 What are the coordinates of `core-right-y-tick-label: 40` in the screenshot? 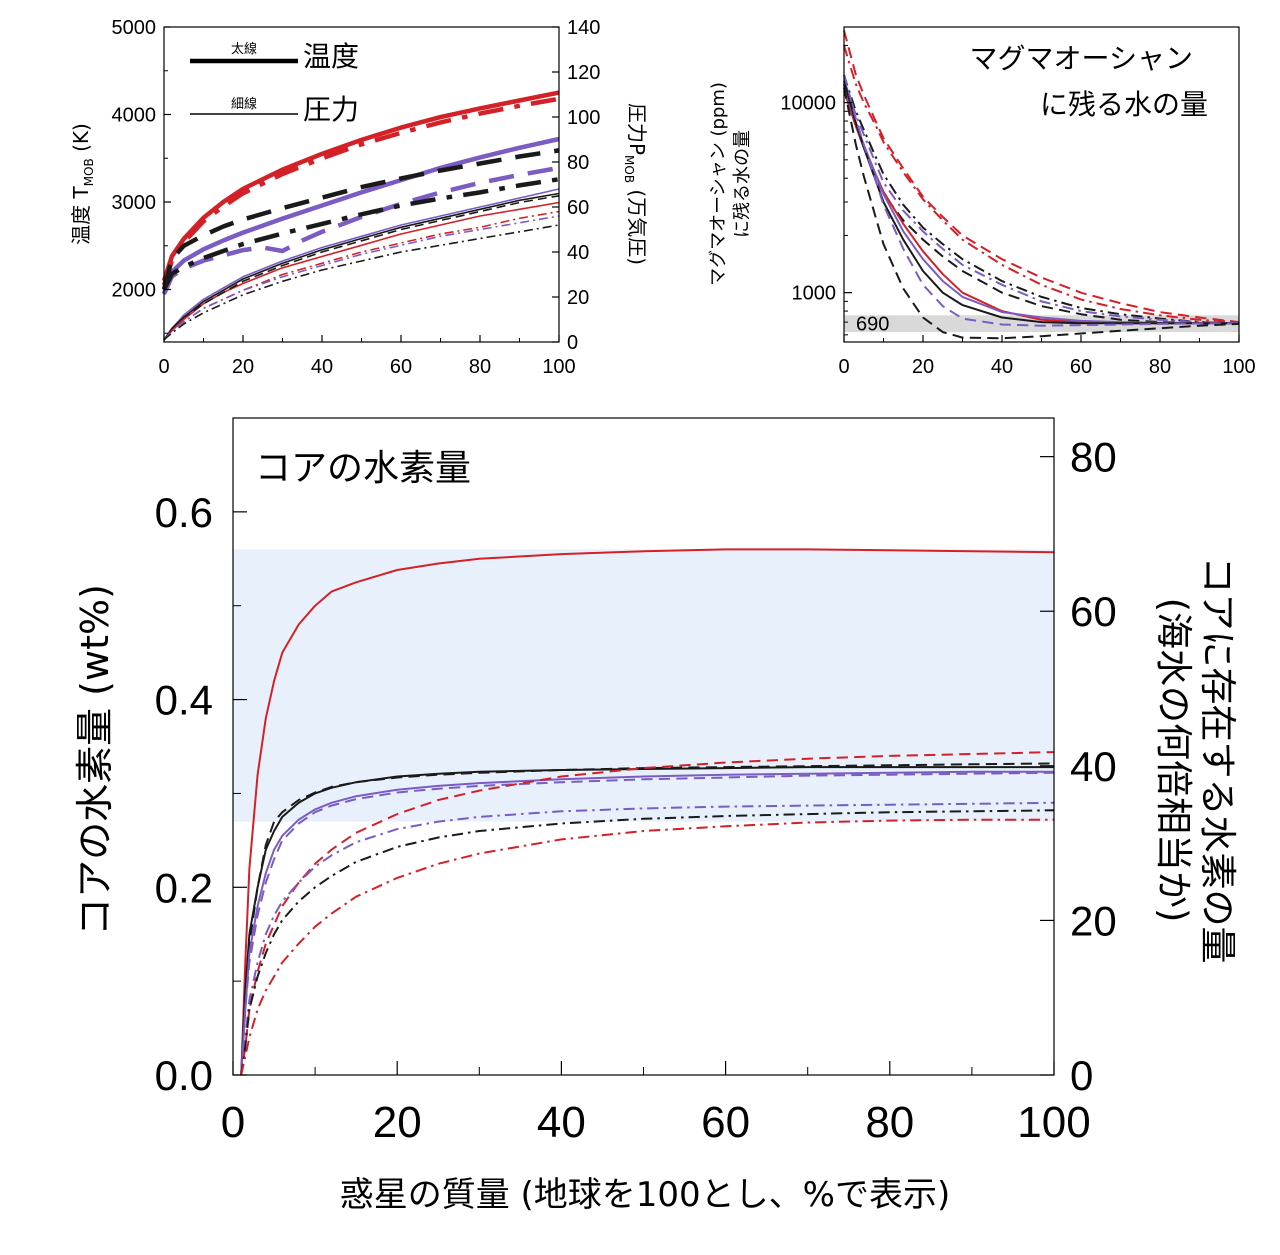 It's located at (1093, 766).